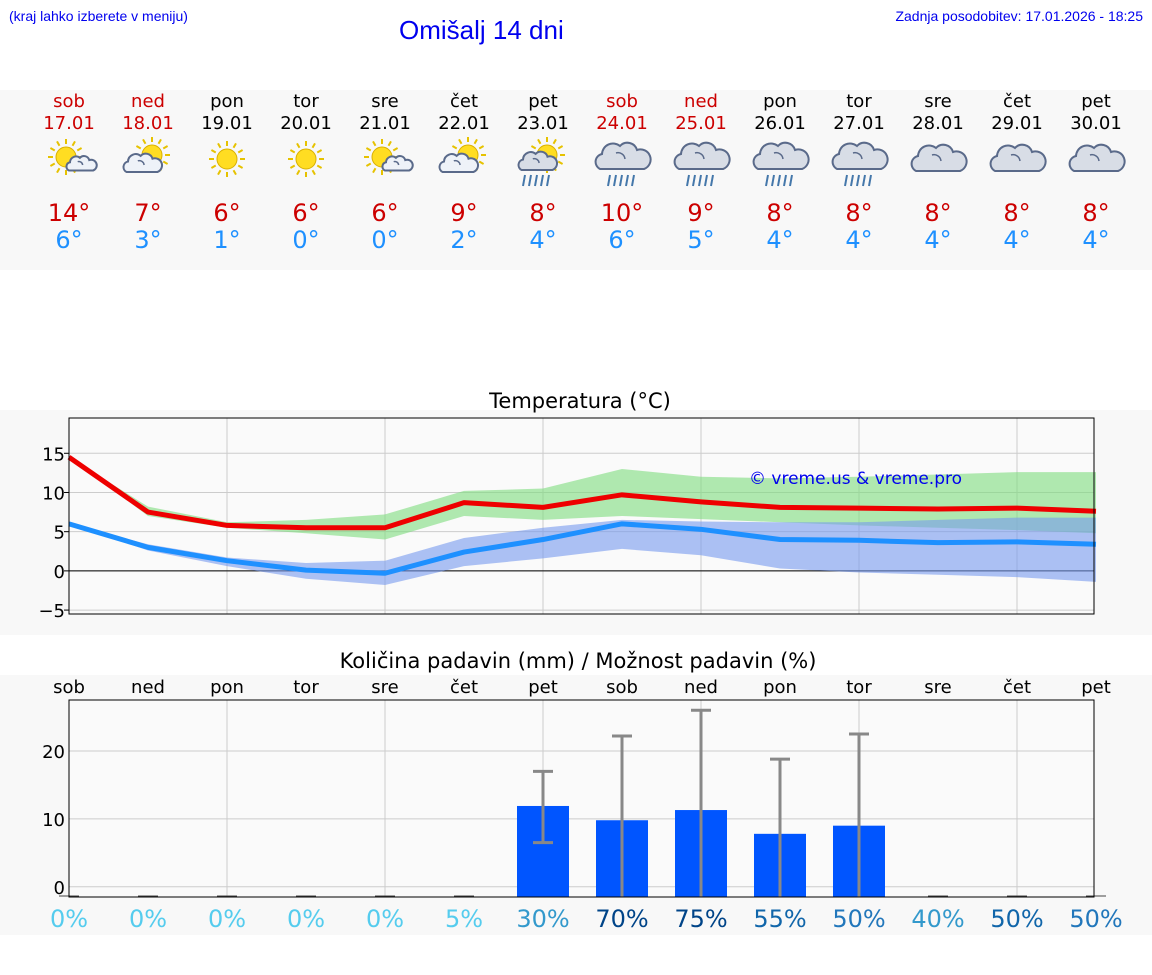 The height and width of the screenshot is (975, 1152). Describe the element at coordinates (621, 919) in the screenshot. I see `precip-probability: 70%` at that location.